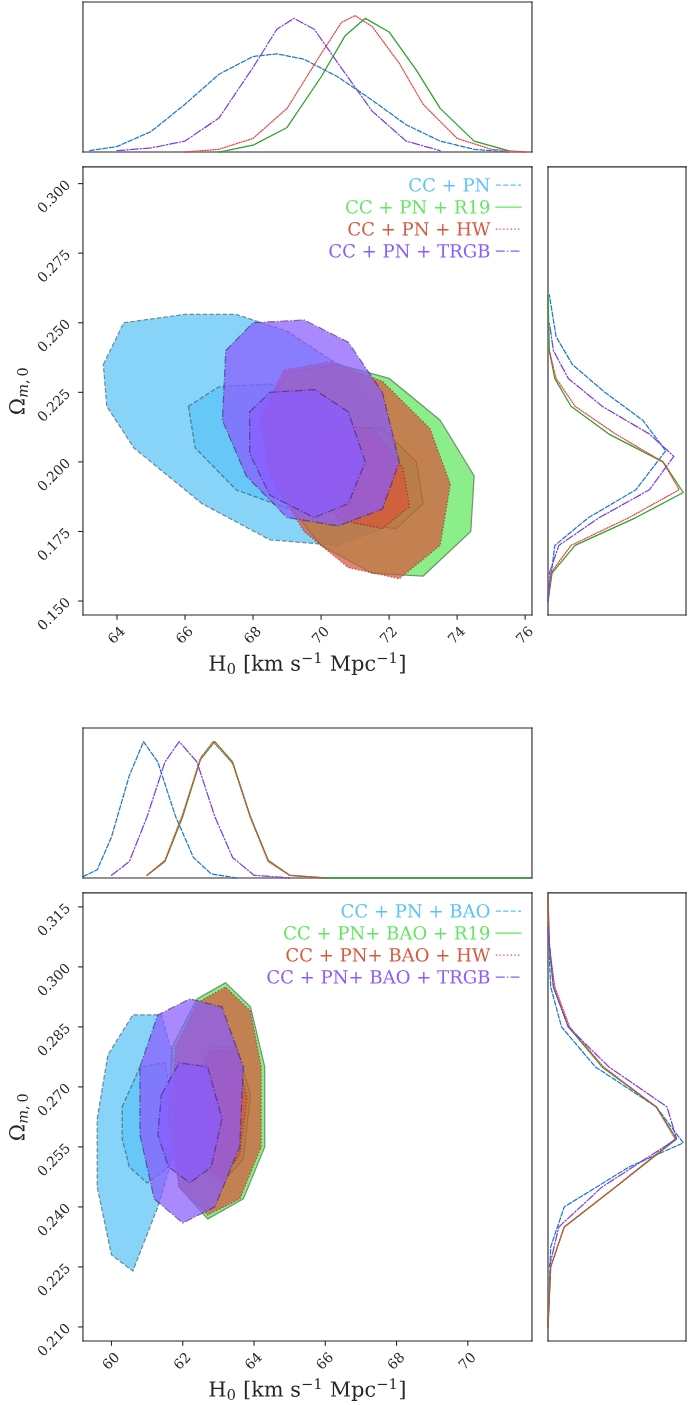 Image resolution: width=688 pixels, height=1405 pixels. What do you see at coordinates (110, 1361) in the screenshot?
I see `x-tick-label: 60` at bounding box center [110, 1361].